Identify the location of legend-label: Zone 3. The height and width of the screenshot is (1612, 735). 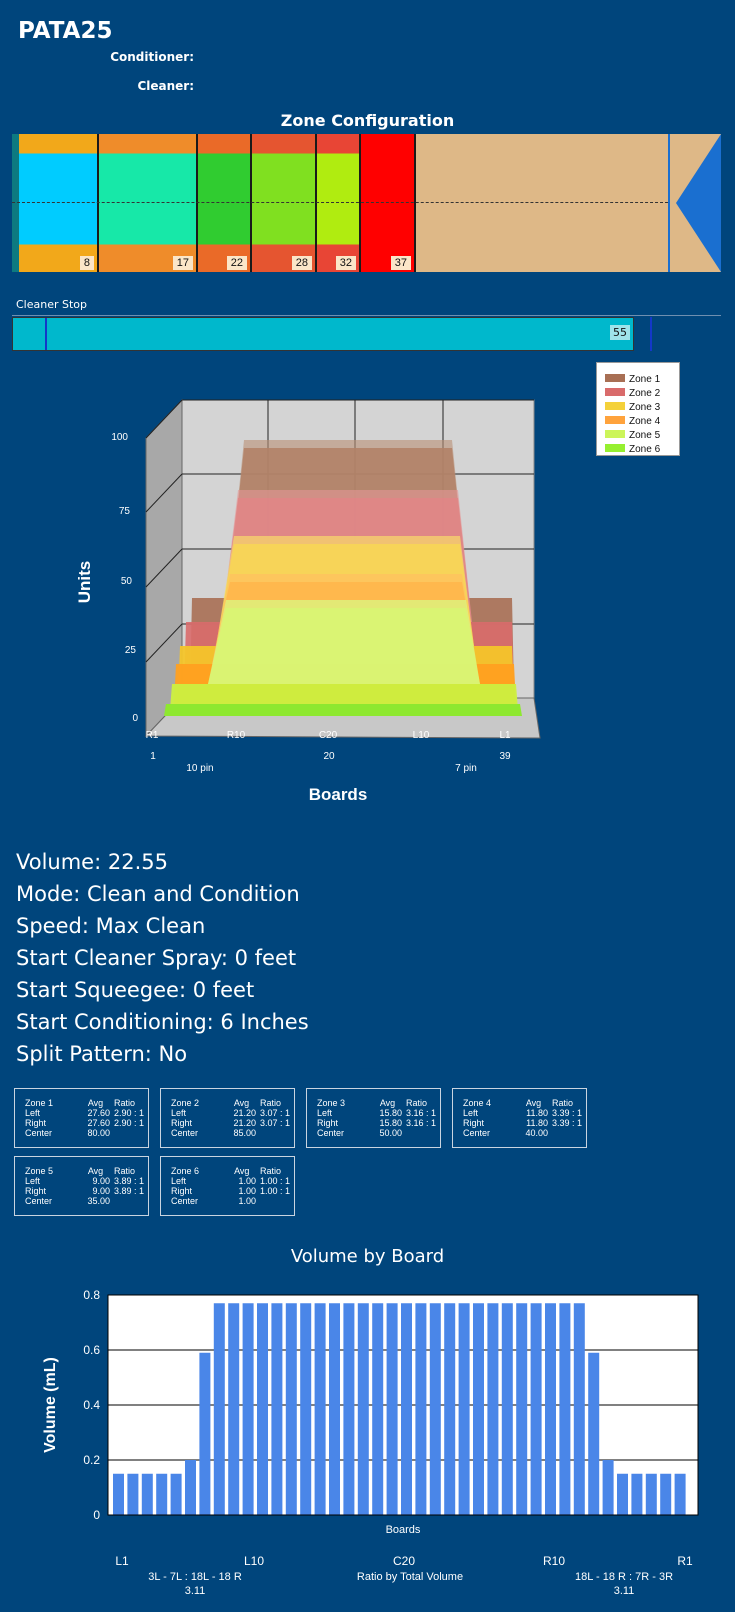
(645, 407).